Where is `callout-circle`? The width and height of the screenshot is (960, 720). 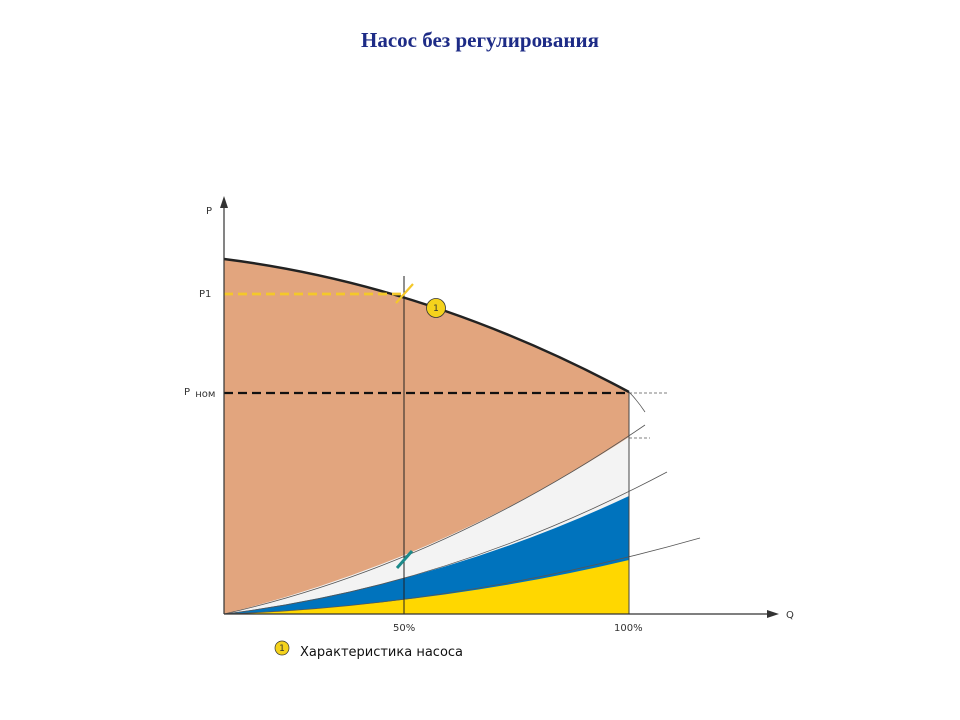
callout-circle is located at coordinates (436, 308).